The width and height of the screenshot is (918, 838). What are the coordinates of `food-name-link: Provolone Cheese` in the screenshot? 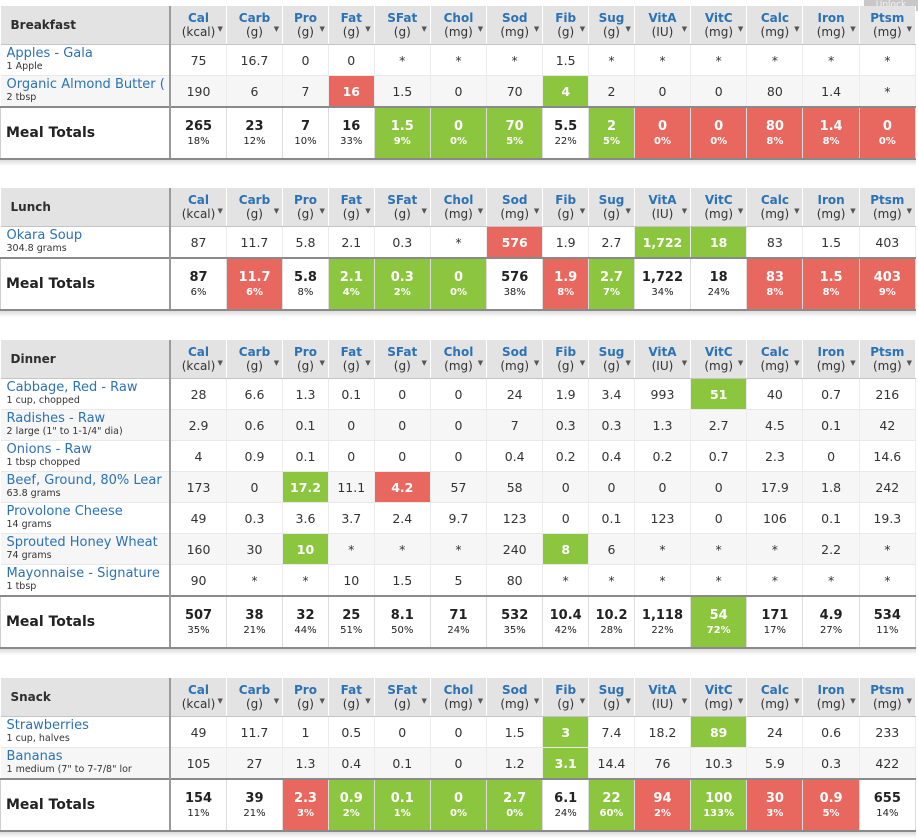 It's located at (64, 511).